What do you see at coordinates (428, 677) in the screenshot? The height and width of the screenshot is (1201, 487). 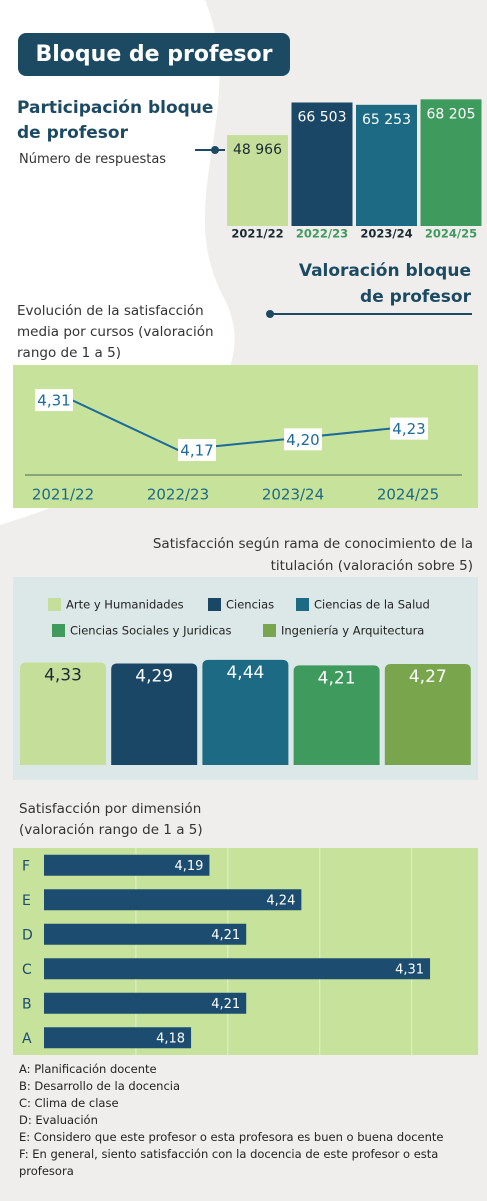 I see `value-label: 4,27` at bounding box center [428, 677].